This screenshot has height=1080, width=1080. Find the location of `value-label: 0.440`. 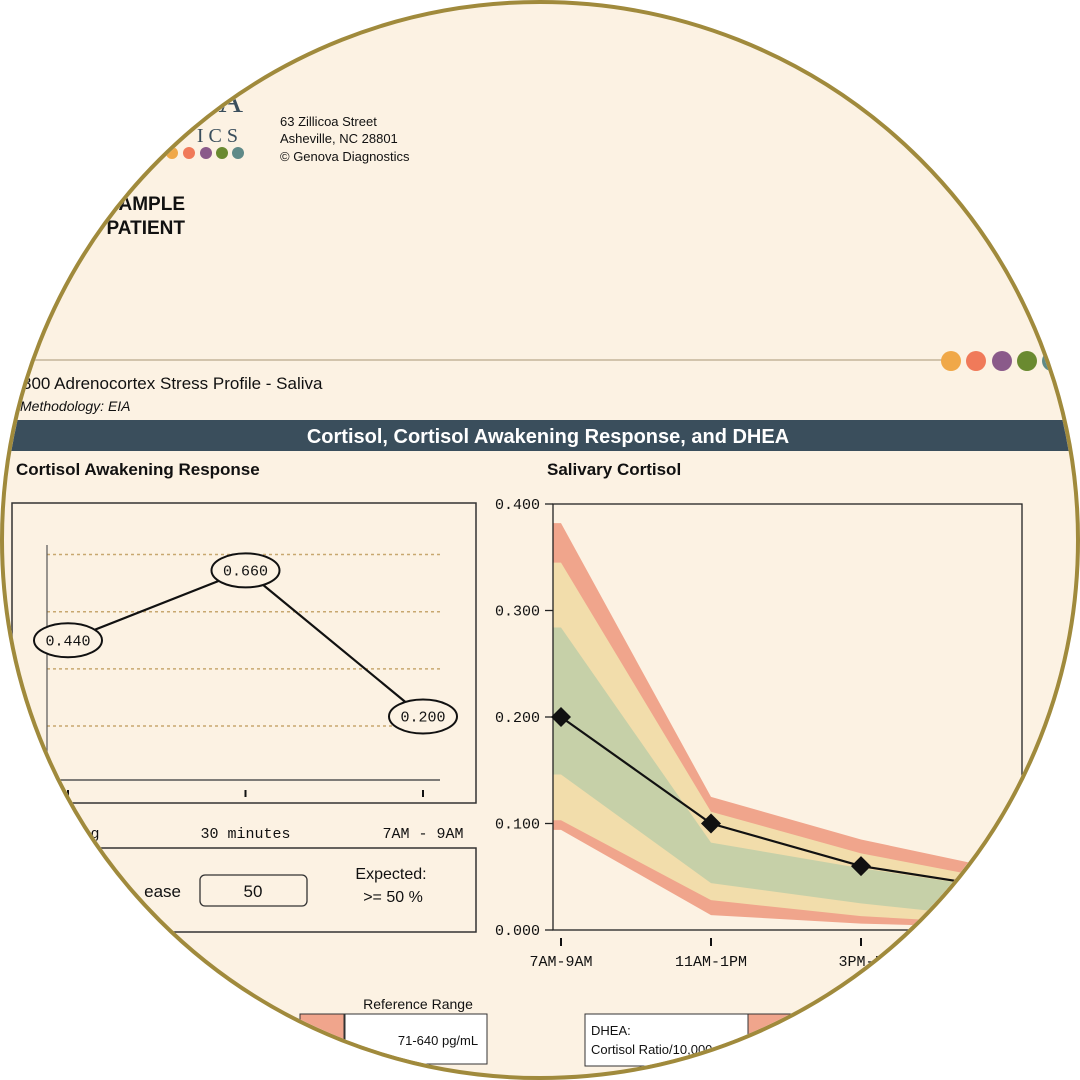

value-label: 0.440 is located at coordinates (67, 641).